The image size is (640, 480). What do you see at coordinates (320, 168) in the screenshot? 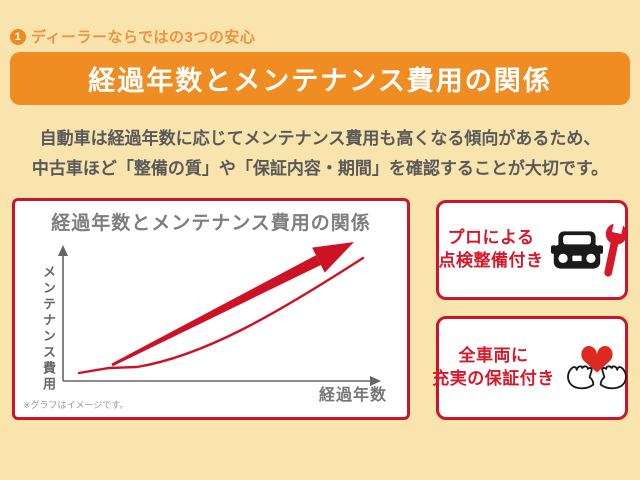
I see `intro-line-2: 中古車ほど「整備の質」や「保証内容・期間」を確認することが大切です。` at bounding box center [320, 168].